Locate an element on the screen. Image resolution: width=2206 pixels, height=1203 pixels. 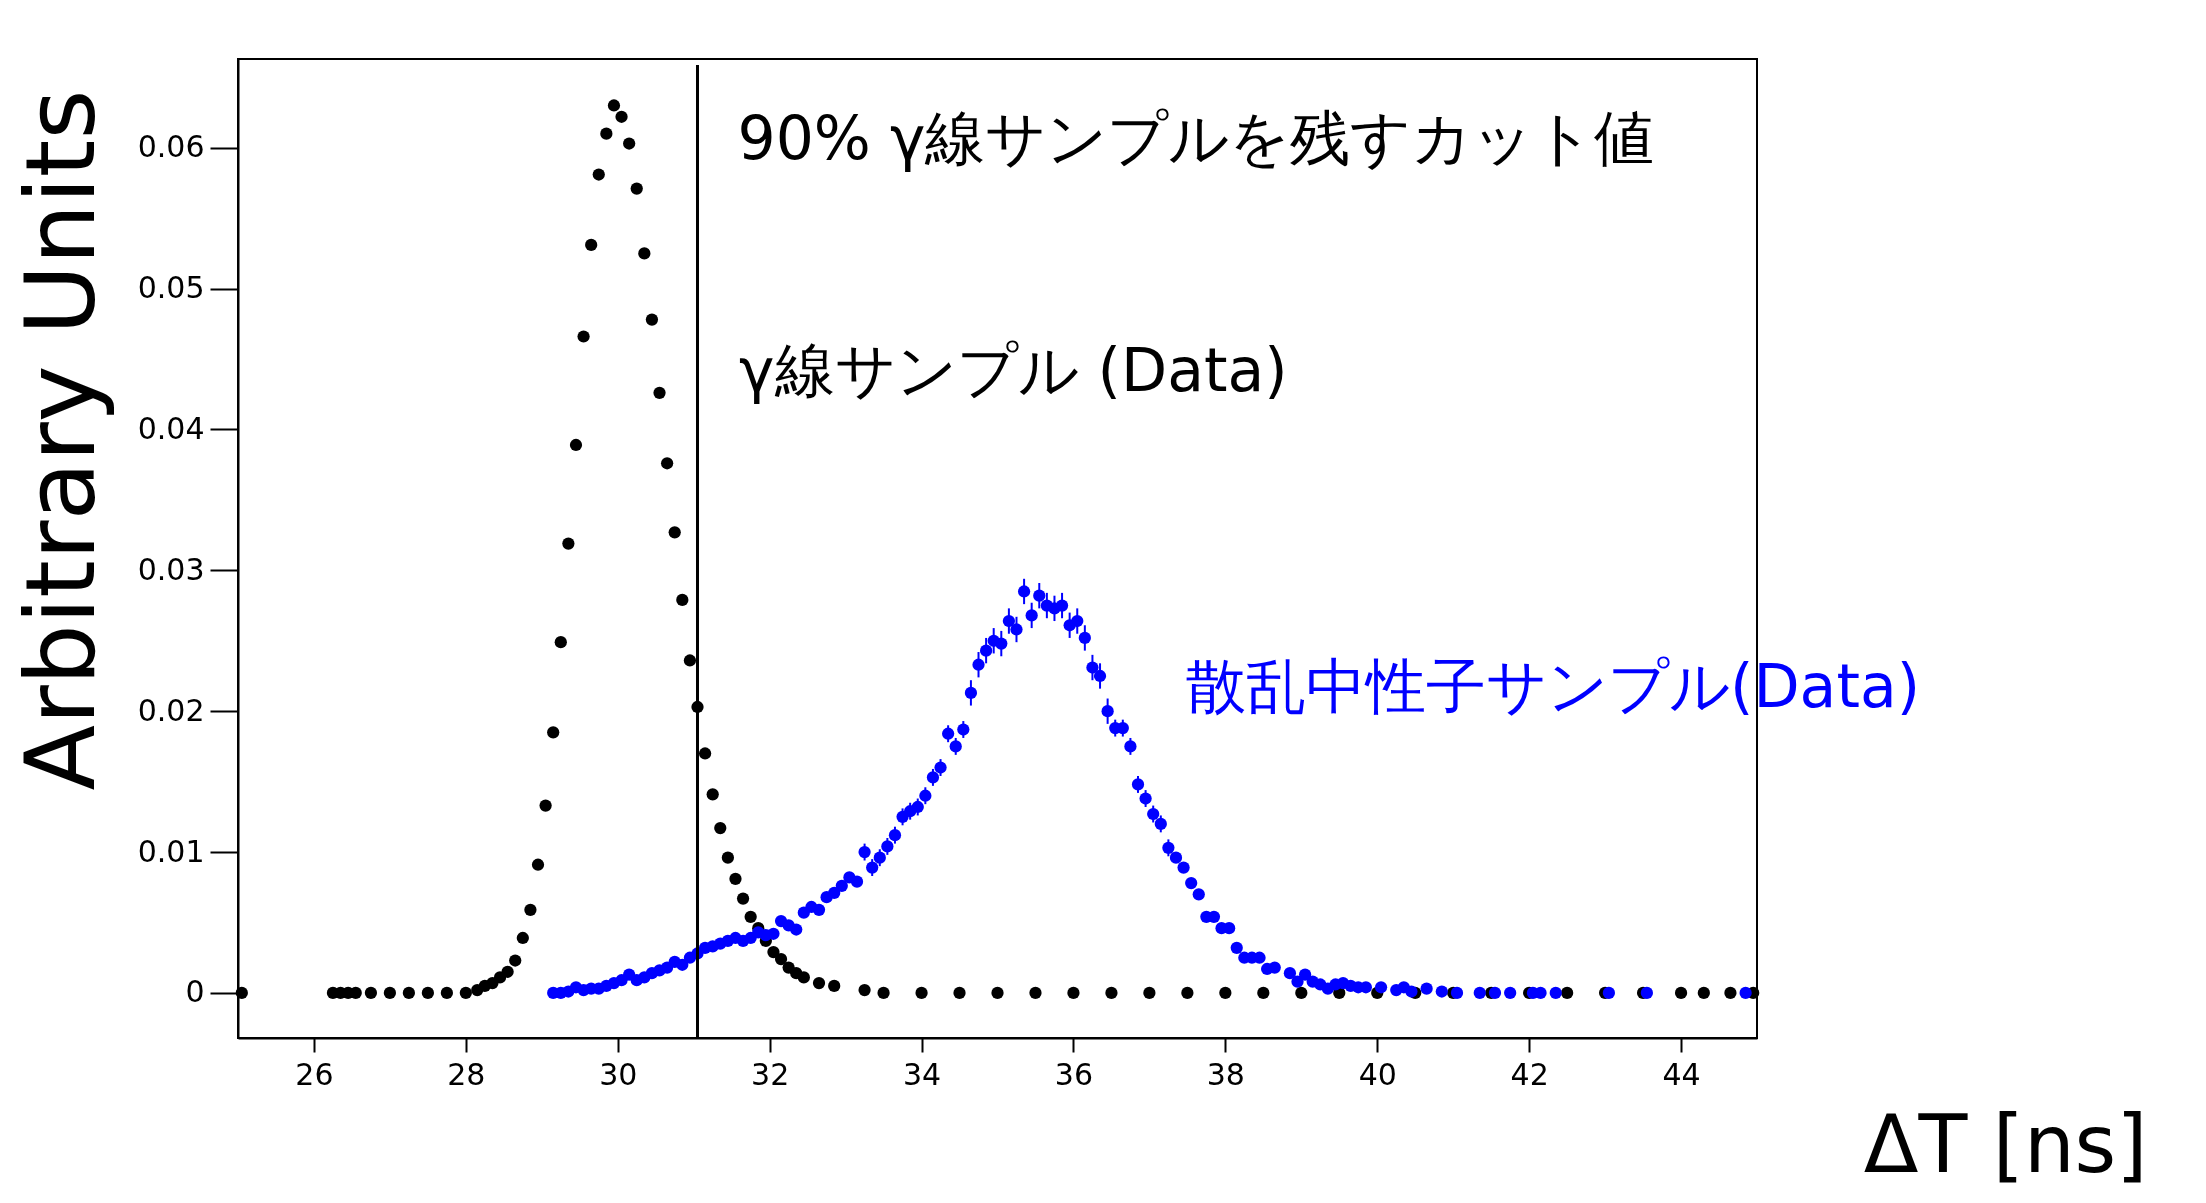
y-tick-label: 0.01 is located at coordinates (171, 851).